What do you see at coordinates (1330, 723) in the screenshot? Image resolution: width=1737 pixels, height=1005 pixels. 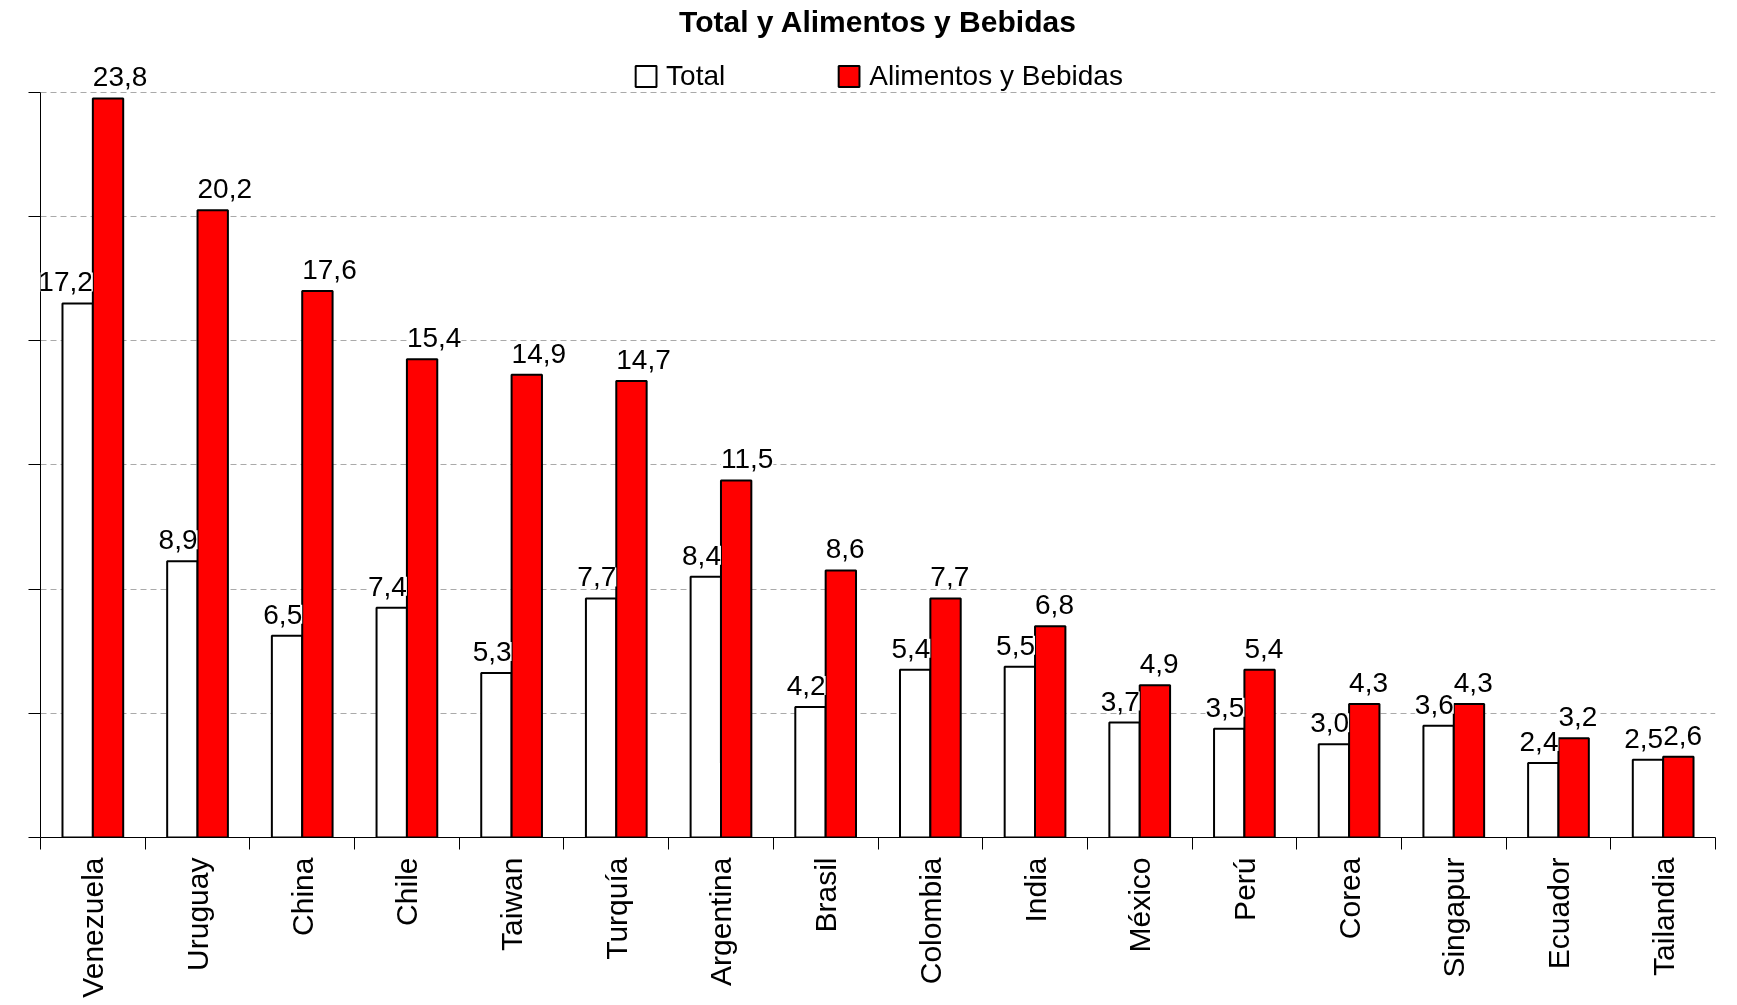 I see `data-label: 3,0` at bounding box center [1330, 723].